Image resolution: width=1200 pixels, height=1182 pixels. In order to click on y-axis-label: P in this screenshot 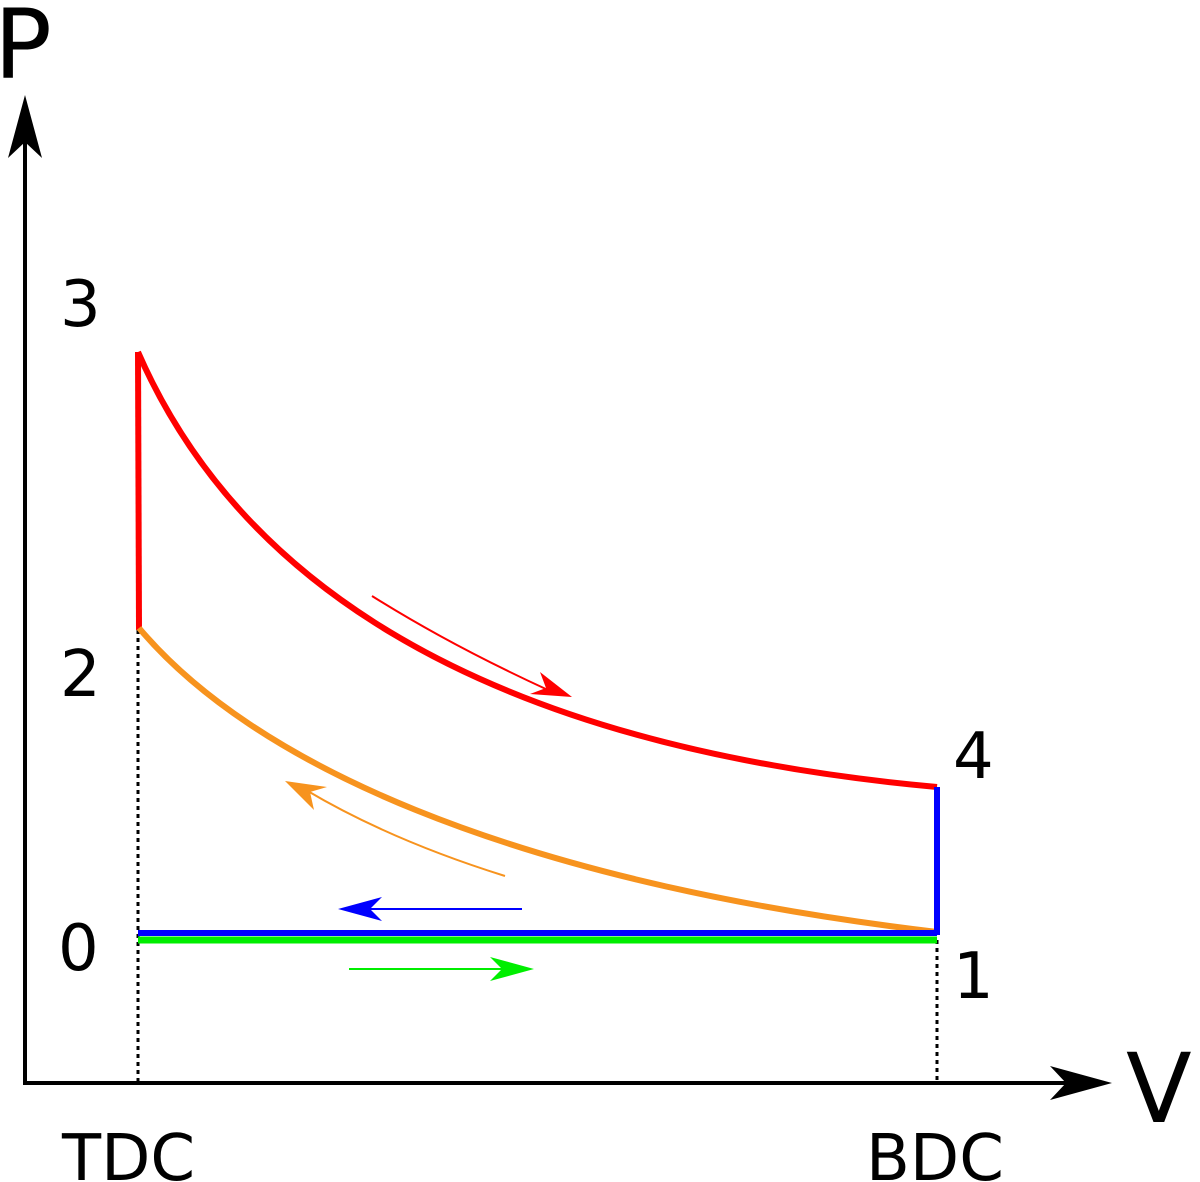, I will do `click(26, 50)`.